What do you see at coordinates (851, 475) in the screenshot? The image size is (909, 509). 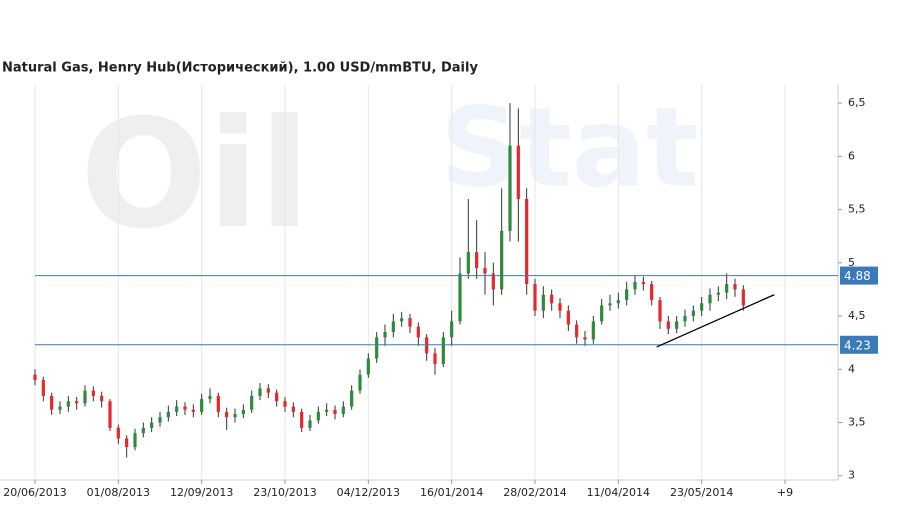 I see `y-tick-label: 3` at bounding box center [851, 475].